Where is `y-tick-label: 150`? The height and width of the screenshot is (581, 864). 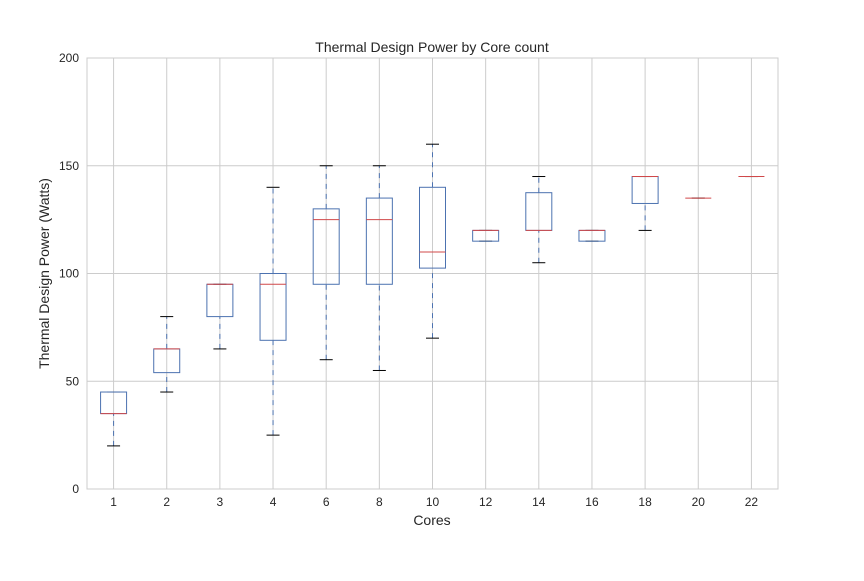 y-tick-label: 150 is located at coordinates (69, 166).